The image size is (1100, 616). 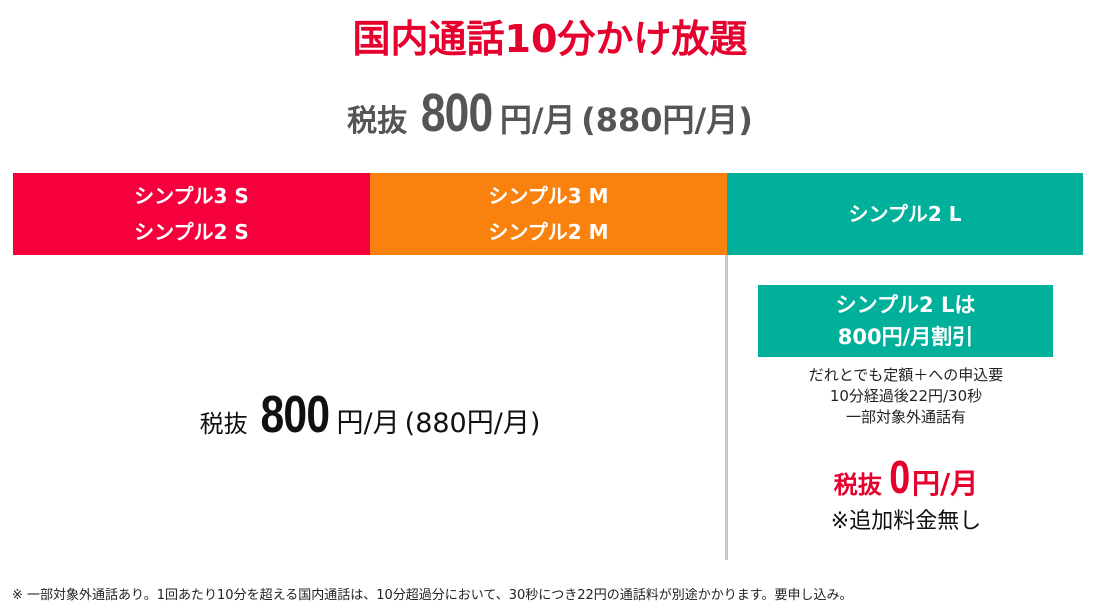 I want to click on badge-line: シンプル2 Lは, so click(x=905, y=305).